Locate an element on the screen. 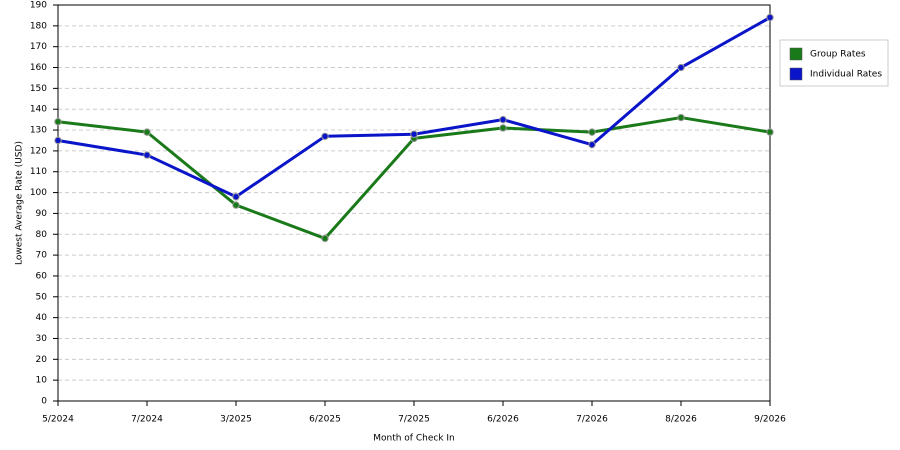 This screenshot has width=900, height=450. y-axis-label: Lowest Average Rate (USD) is located at coordinates (20, 203).